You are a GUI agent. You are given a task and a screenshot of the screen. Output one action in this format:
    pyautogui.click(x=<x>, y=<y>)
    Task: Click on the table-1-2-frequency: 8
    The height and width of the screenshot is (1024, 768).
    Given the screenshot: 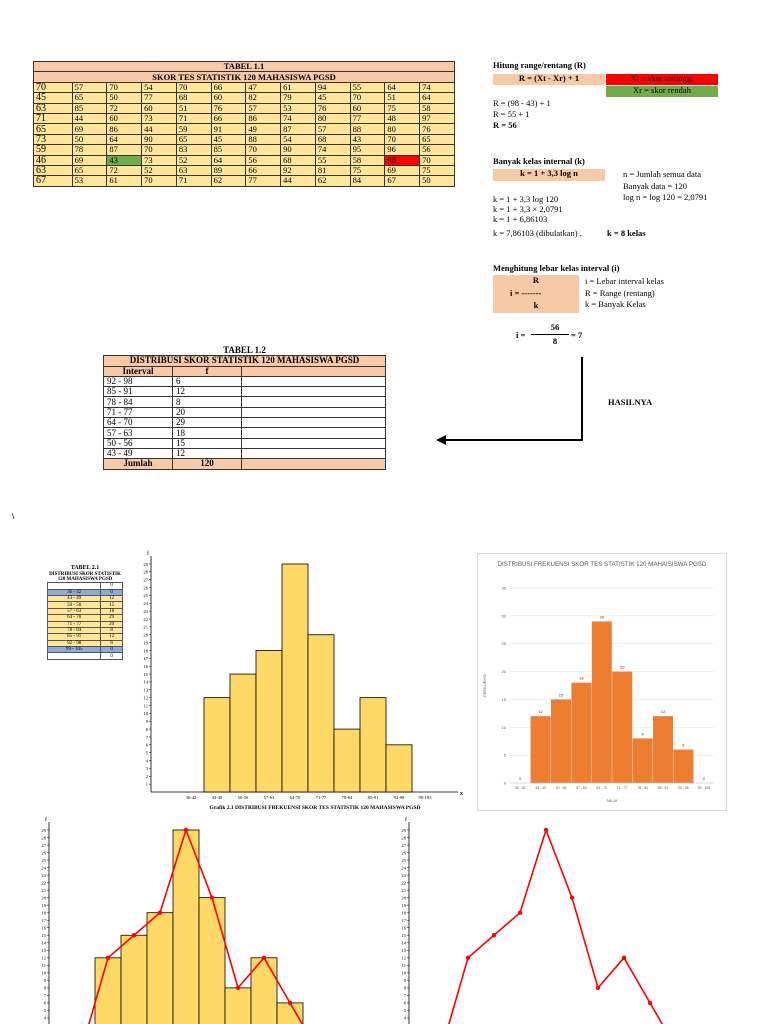 What is the action you would take?
    pyautogui.click(x=207, y=402)
    